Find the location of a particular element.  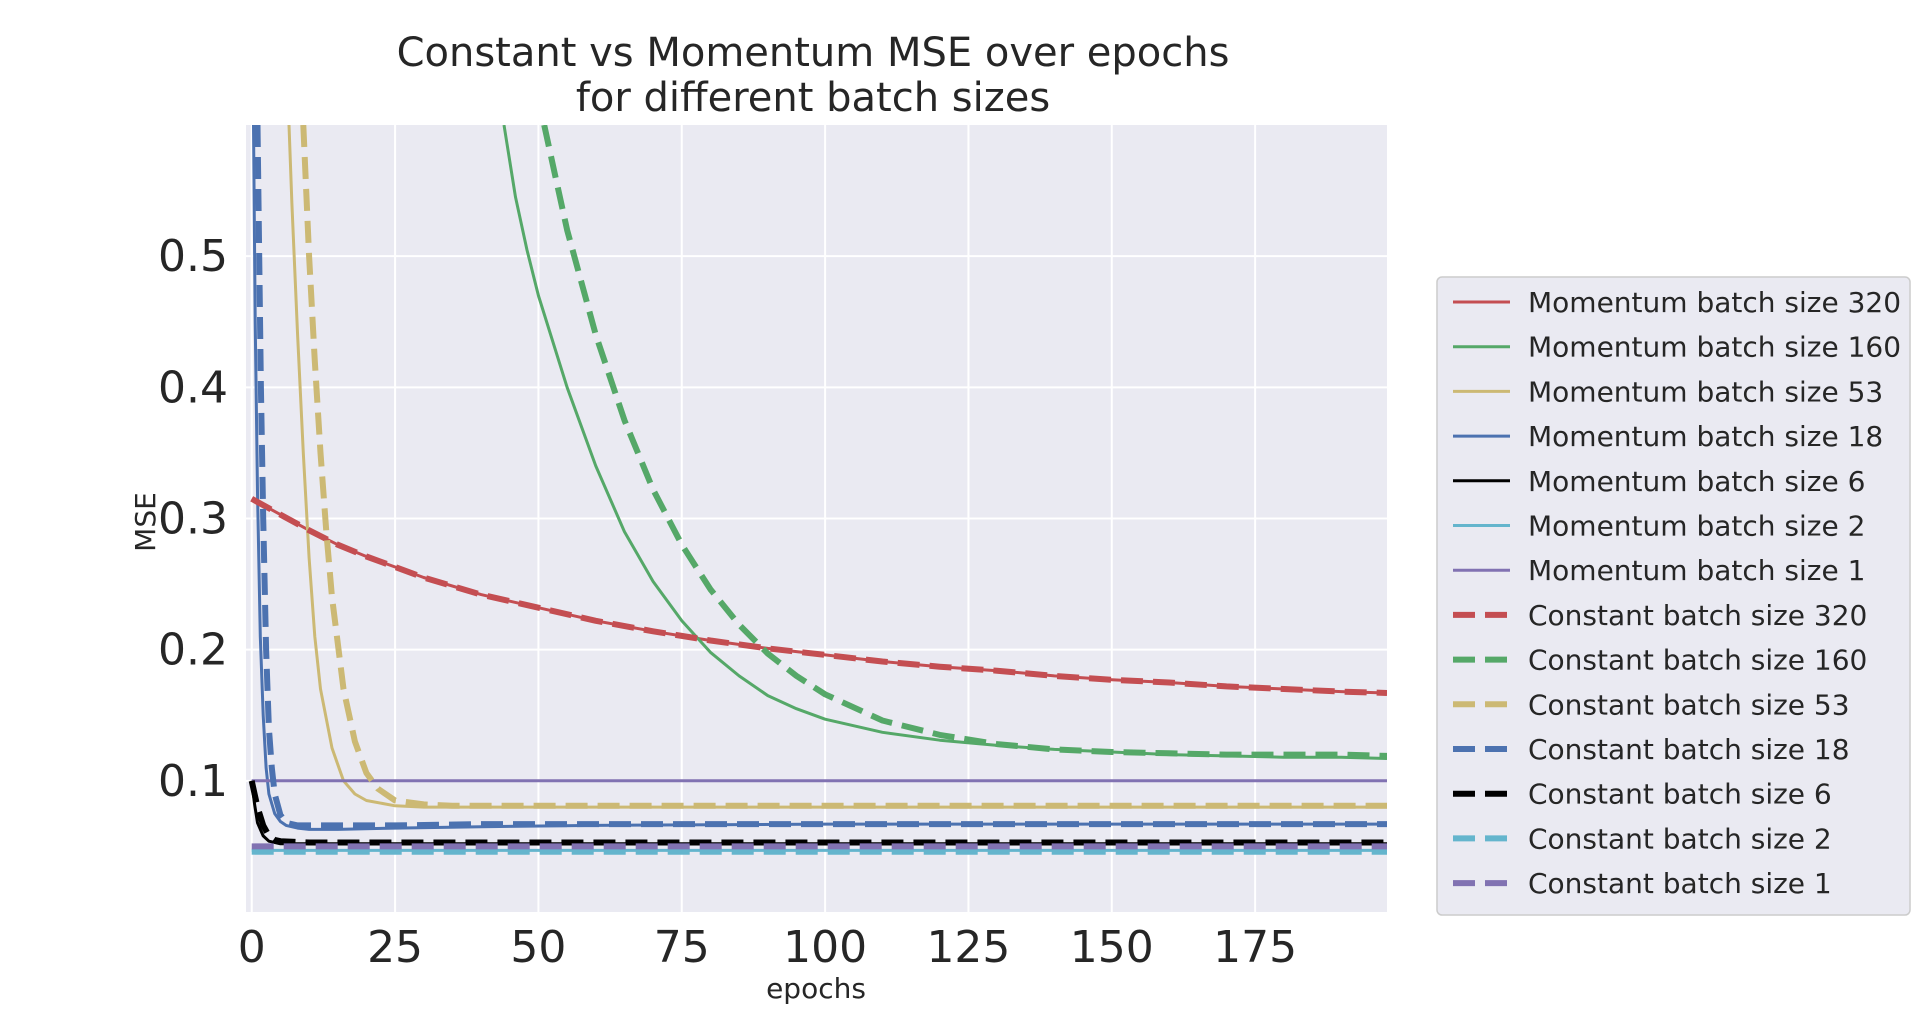

x-tick-label-2: 50 is located at coordinates (538, 947).